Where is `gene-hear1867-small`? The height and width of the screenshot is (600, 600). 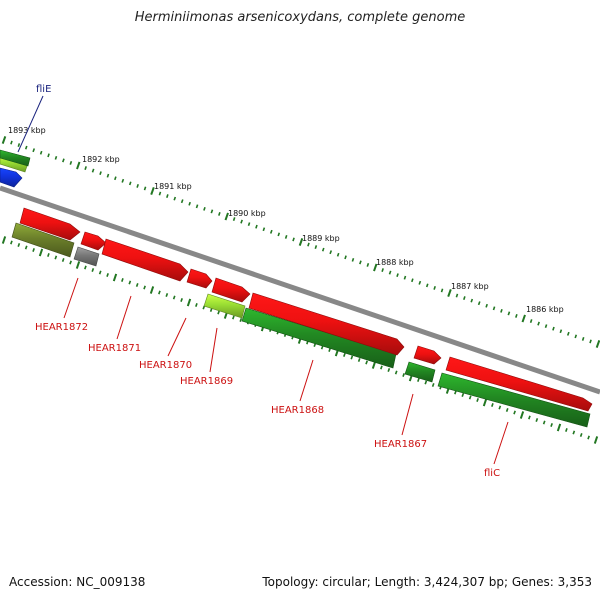
gene-hear1867-small is located at coordinates (427, 355).